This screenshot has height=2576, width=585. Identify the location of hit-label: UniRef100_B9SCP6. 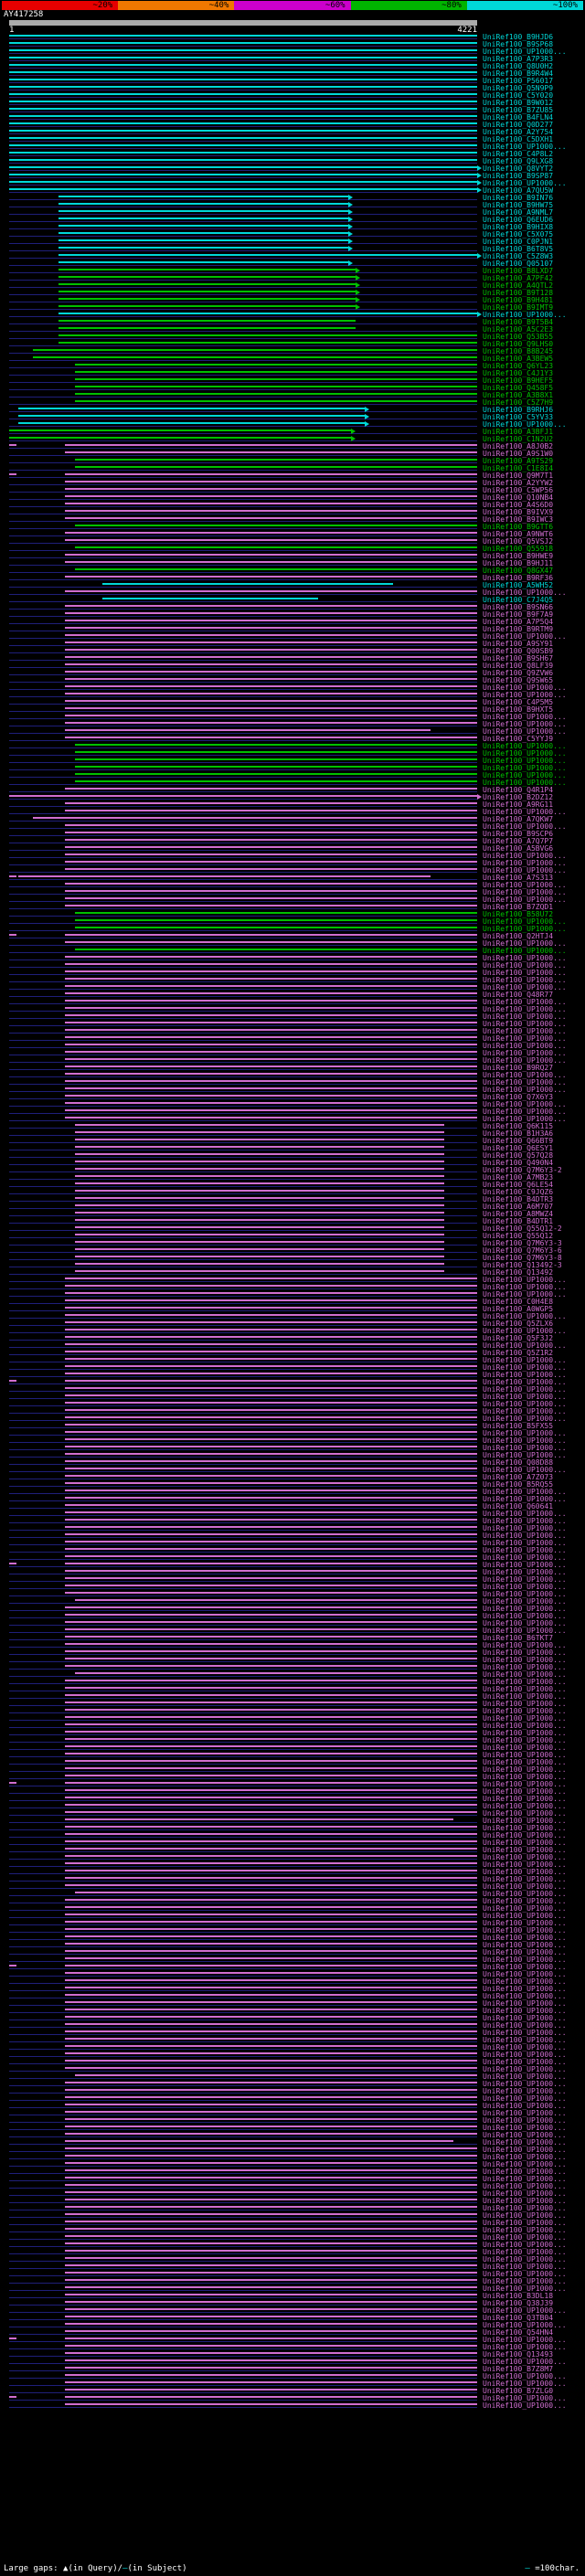
(518, 834).